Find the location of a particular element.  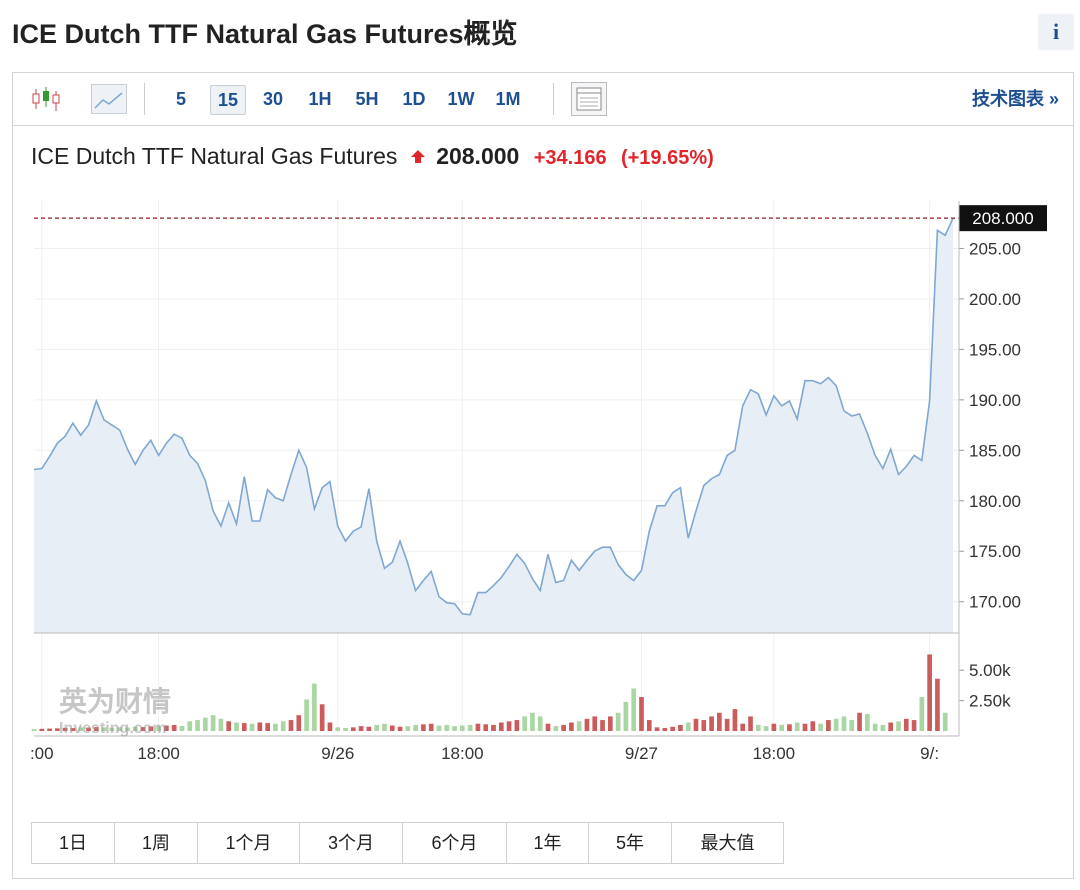

y-tick-label: 205.00 is located at coordinates (995, 248).